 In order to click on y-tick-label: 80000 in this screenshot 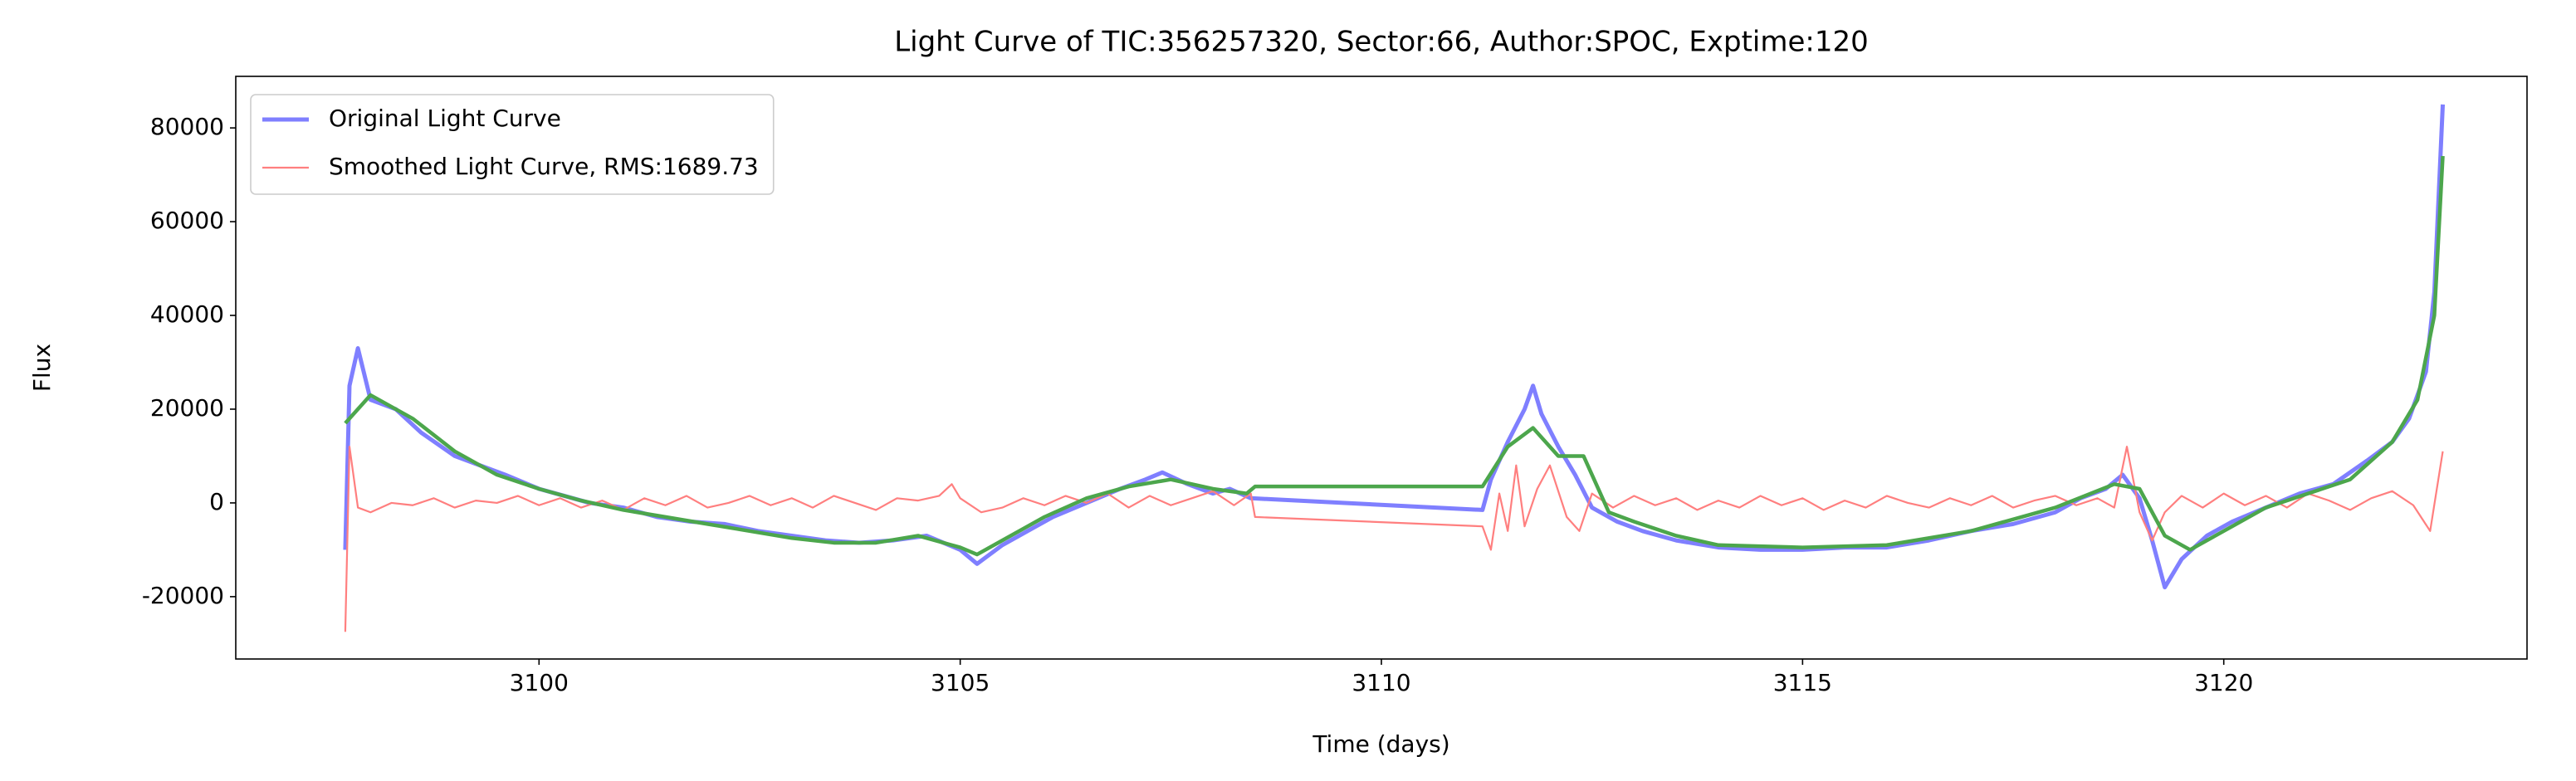, I will do `click(187, 126)`.